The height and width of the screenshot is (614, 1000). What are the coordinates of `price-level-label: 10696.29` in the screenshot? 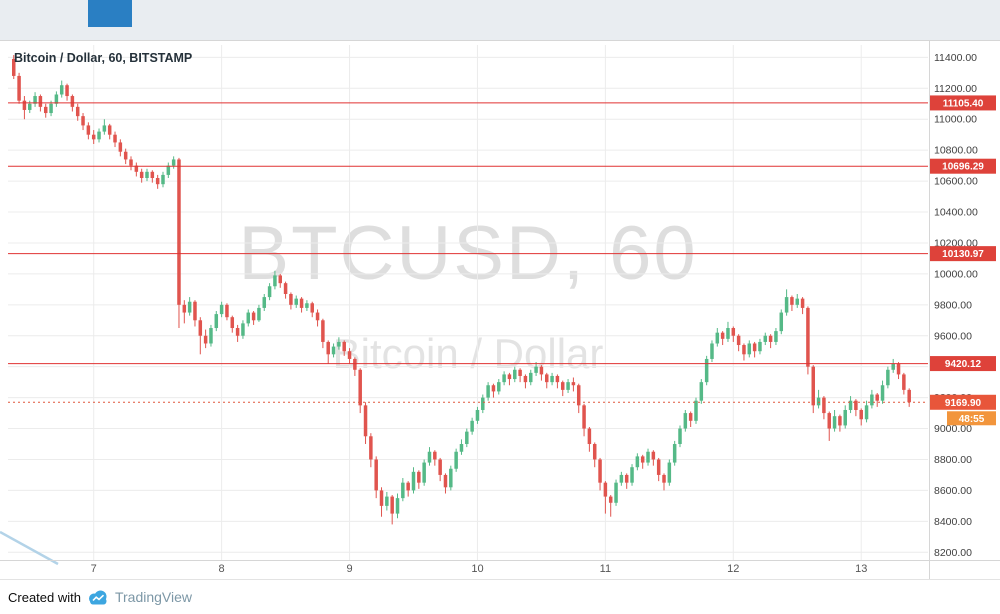 It's located at (963, 167).